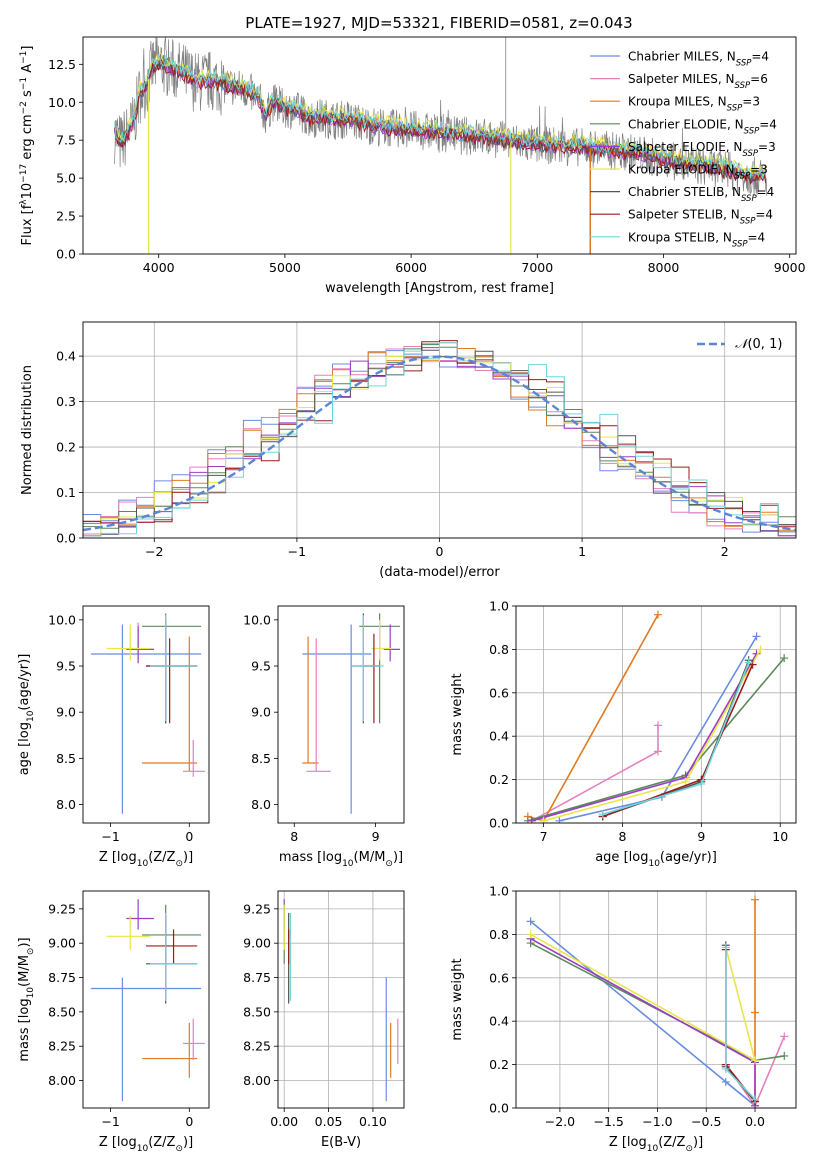 This screenshot has width=819, height=1170. I want to click on y-tick-label: 0.6, so click(499, 692).